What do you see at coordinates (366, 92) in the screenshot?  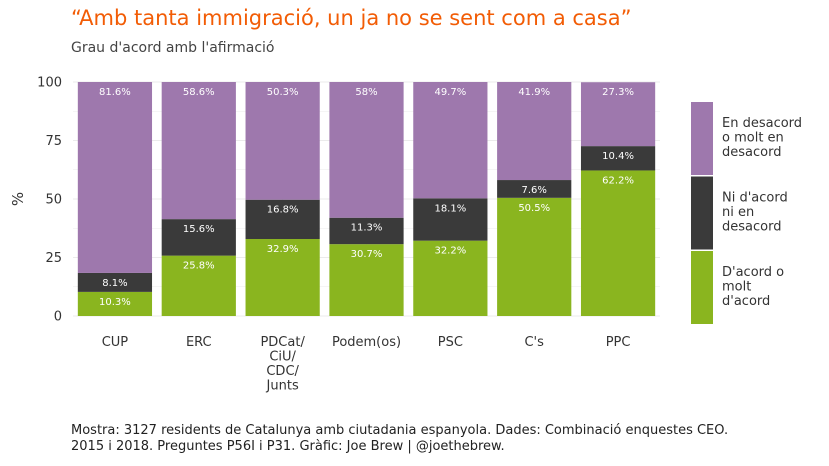 I see `data-label: 58%` at bounding box center [366, 92].